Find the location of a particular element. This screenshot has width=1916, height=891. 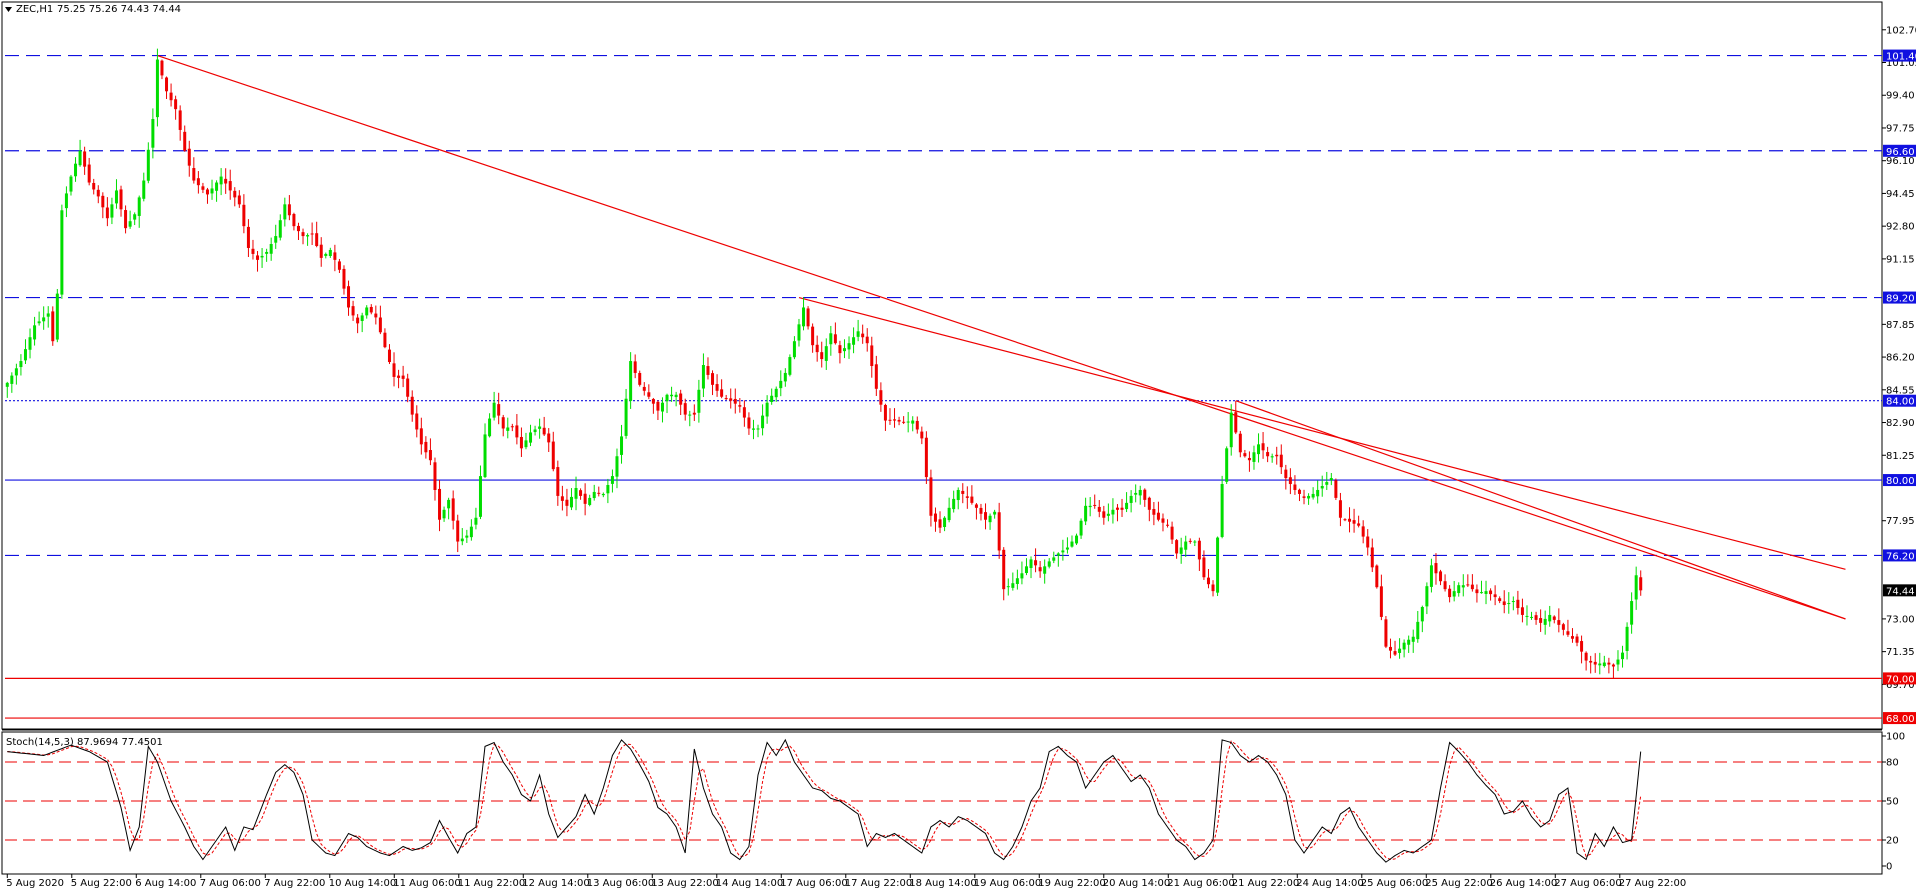

price-tick-label: 86.20 is located at coordinates (1900, 358).